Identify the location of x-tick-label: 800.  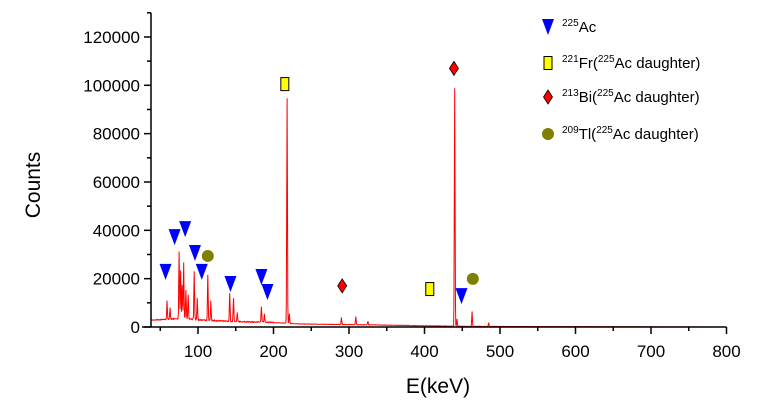
(726, 351).